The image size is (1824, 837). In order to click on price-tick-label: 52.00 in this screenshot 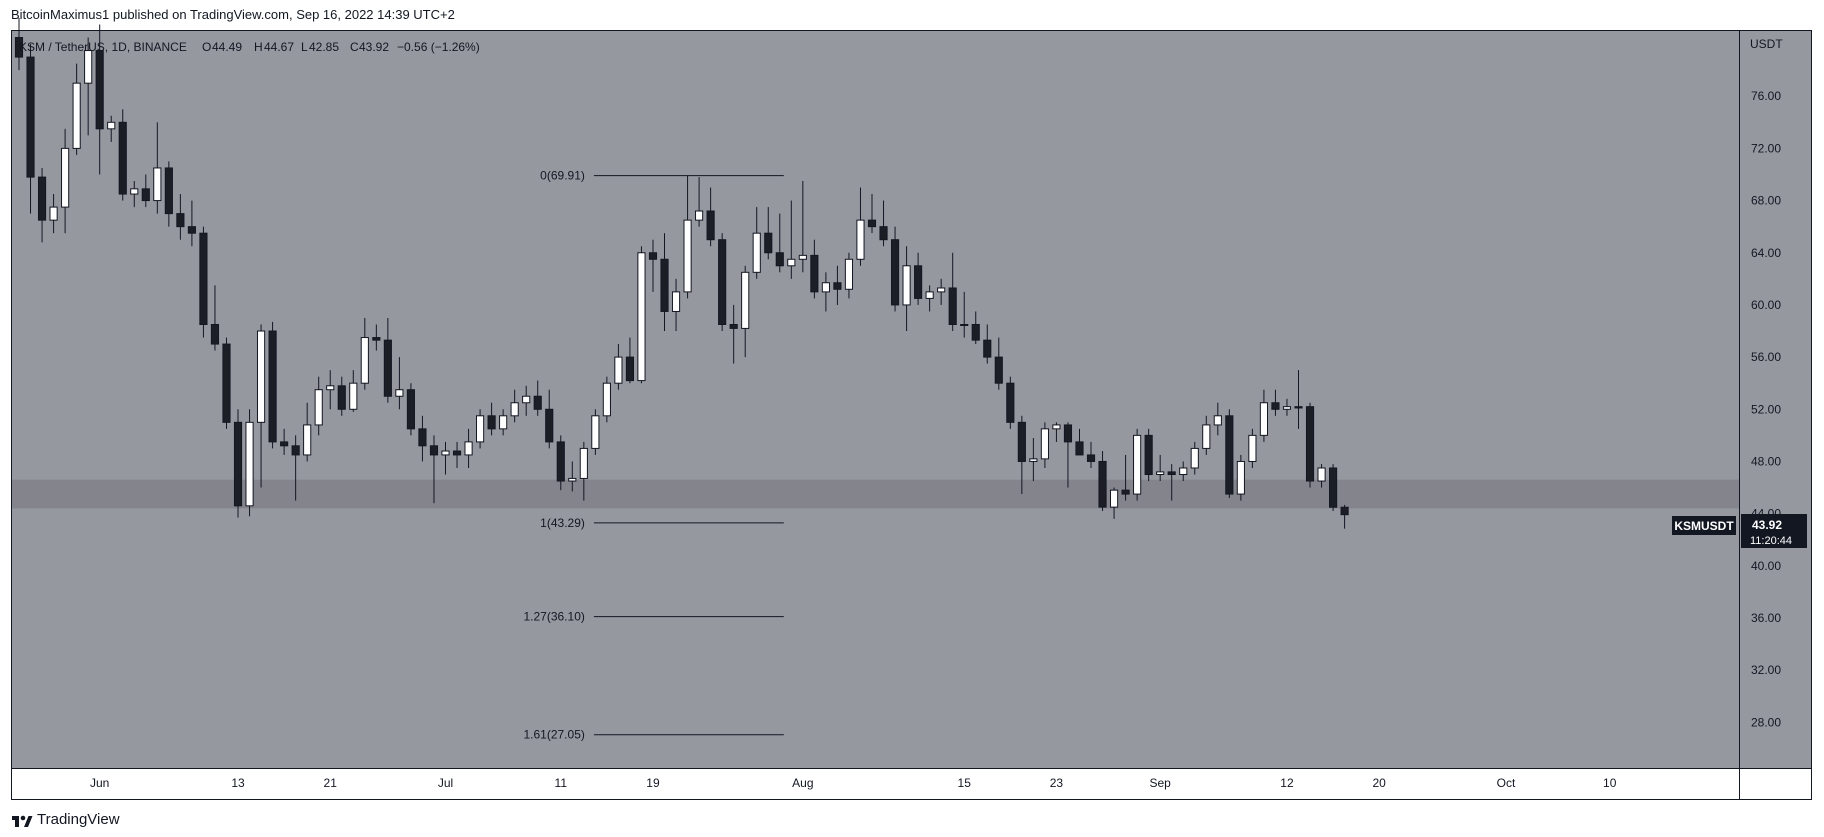, I will do `click(1766, 409)`.